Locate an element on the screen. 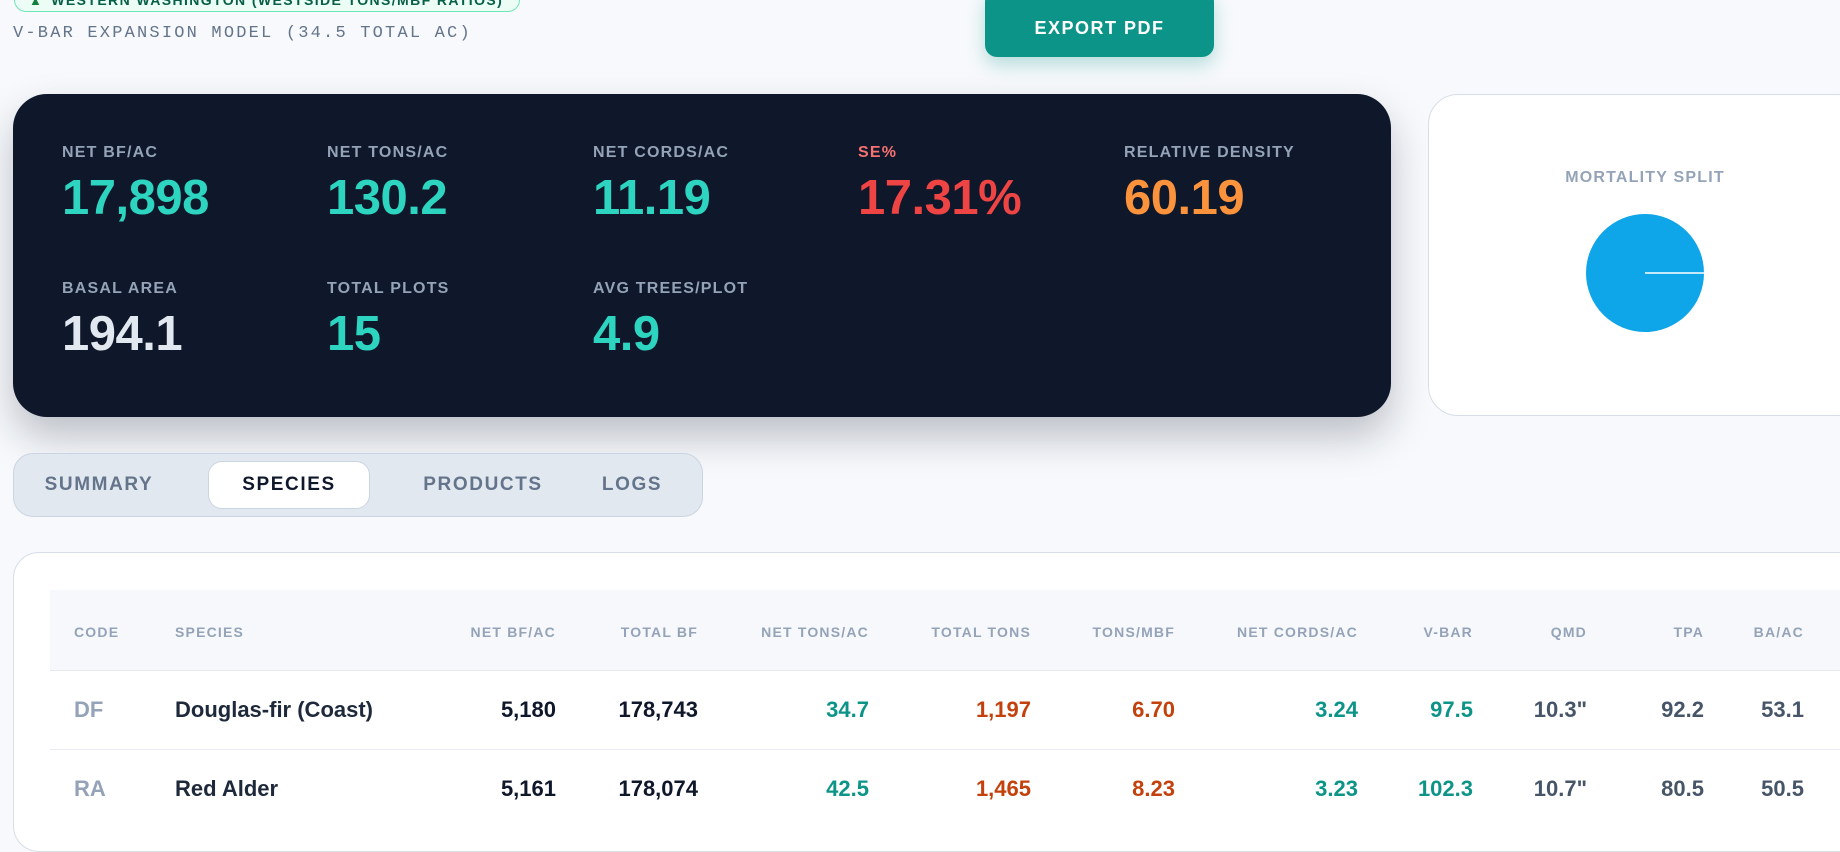  stat-net-tons-ac: NET TONS/AC 130.2 is located at coordinates (387, 183).